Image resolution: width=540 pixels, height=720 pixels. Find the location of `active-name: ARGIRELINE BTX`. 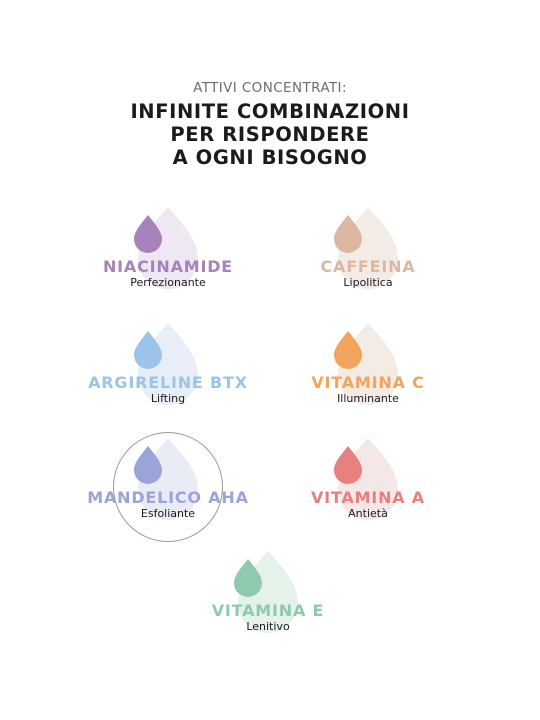

active-name: ARGIRELINE BTX is located at coordinates (168, 382).